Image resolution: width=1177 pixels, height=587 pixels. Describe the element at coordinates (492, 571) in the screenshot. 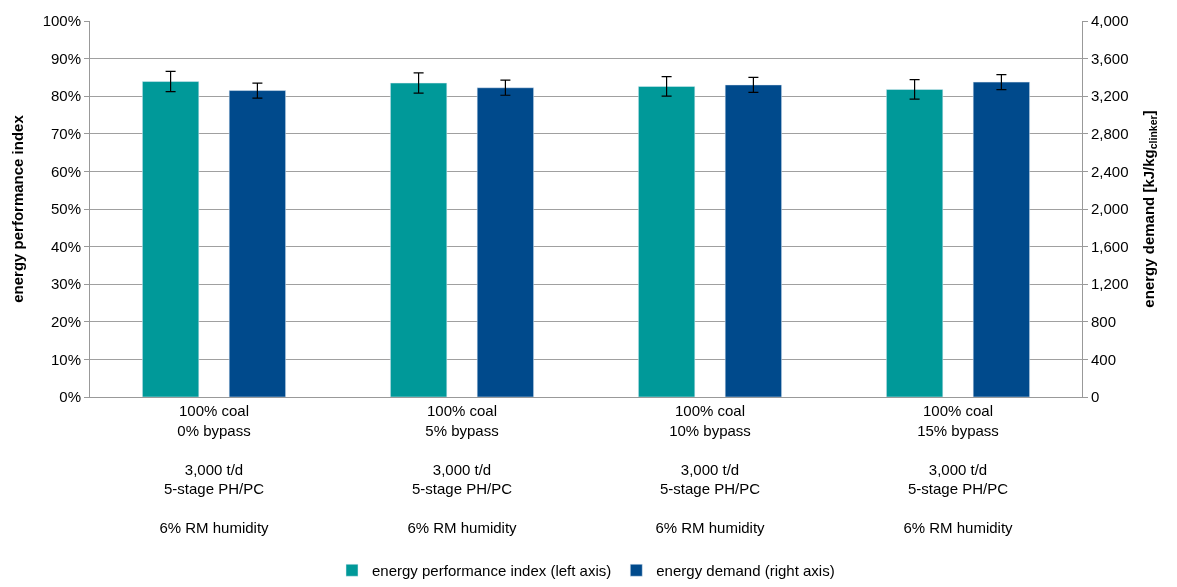

I see `legend-label: energy performance index (left axis)` at that location.